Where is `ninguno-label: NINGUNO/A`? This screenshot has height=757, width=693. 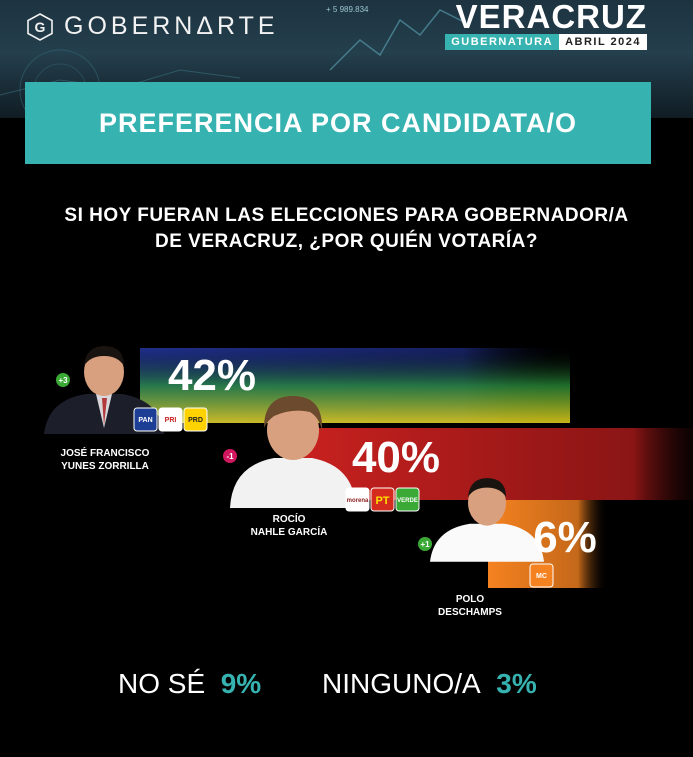 ninguno-label: NINGUNO/A is located at coordinates (401, 683).